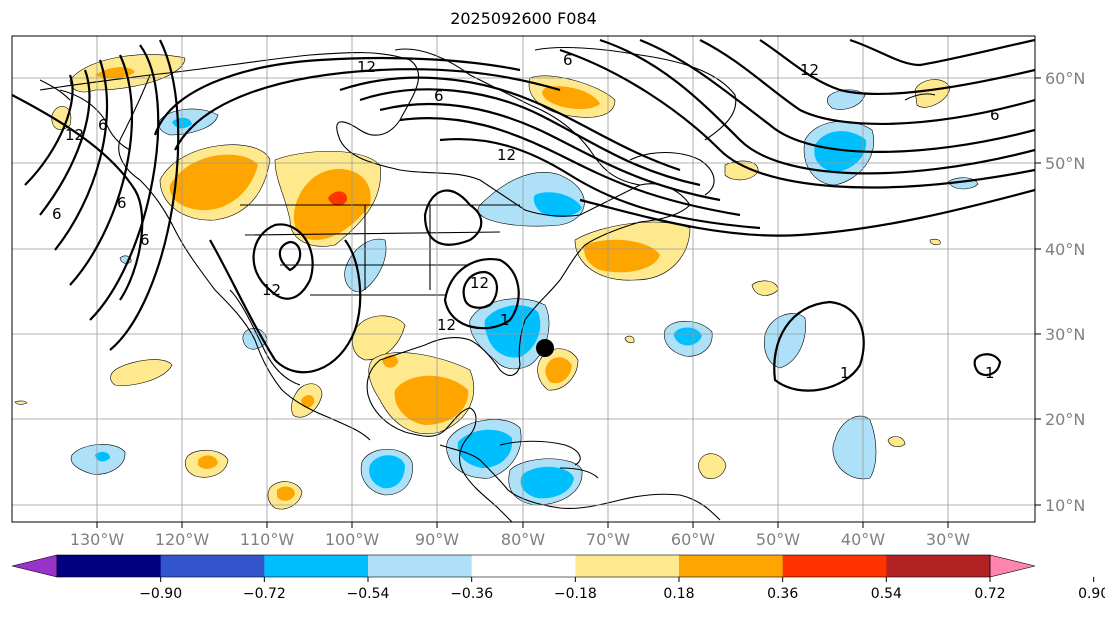 Image resolution: width=1105 pixels, height=619 pixels. Describe the element at coordinates (693, 539) in the screenshot. I see `lon-label: 60°W` at that location.